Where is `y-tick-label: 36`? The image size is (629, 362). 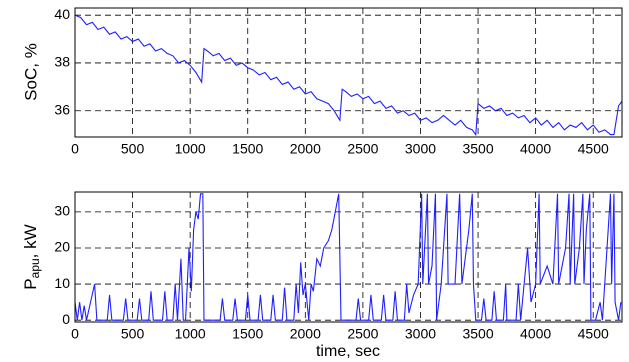
y-tick-label: 36 is located at coordinates (62, 109).